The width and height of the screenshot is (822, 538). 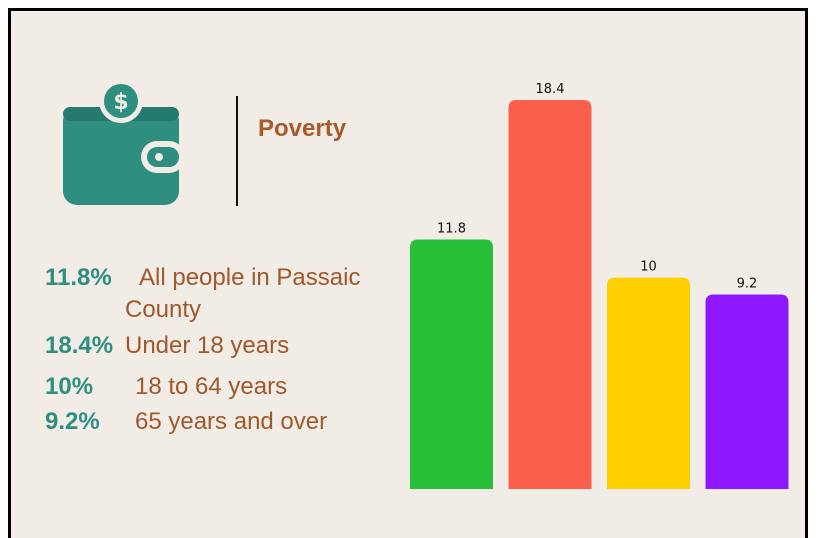 What do you see at coordinates (120, 102) in the screenshot?
I see `dollar-sign: $` at bounding box center [120, 102].